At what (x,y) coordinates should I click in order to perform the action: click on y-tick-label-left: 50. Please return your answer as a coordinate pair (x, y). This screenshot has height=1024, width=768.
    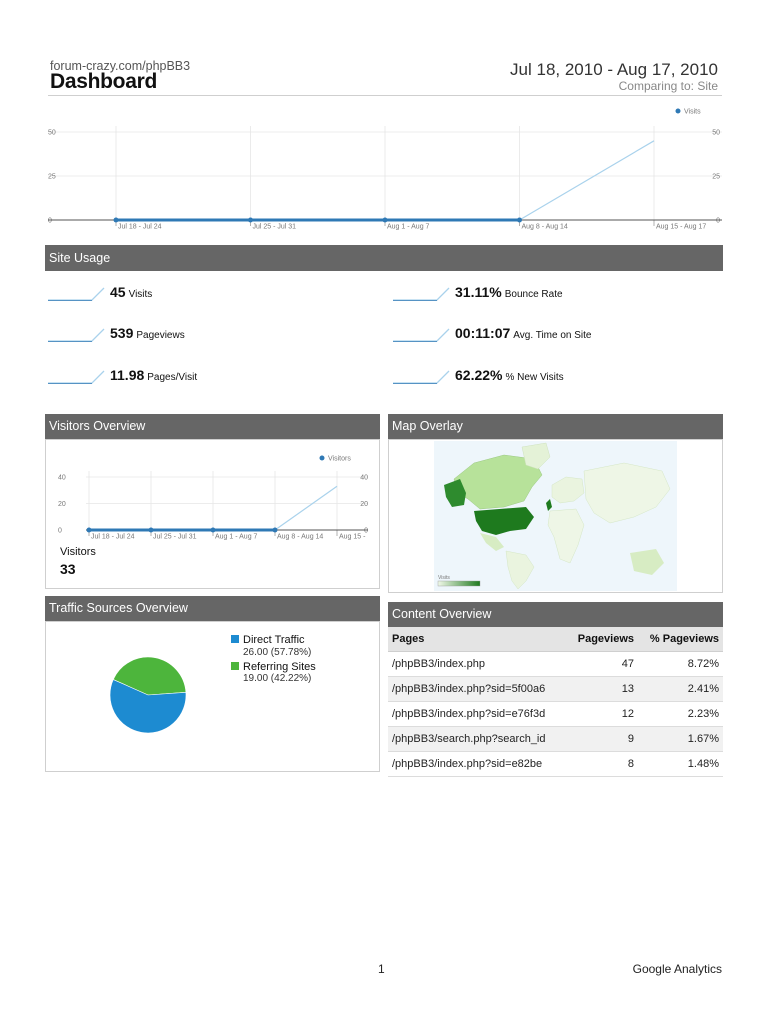
    Looking at the image, I should click on (52, 133).